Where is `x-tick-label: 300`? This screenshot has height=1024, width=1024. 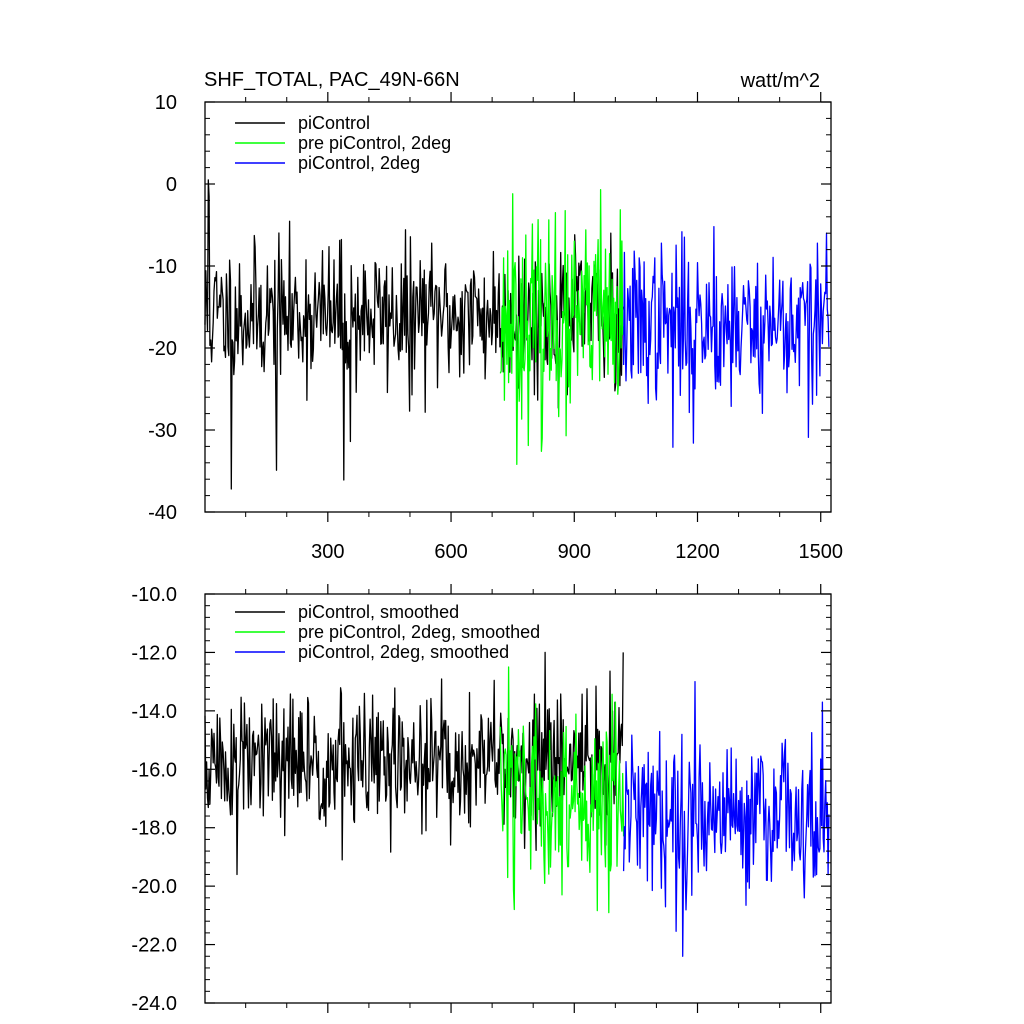
x-tick-label: 300 is located at coordinates (327, 552).